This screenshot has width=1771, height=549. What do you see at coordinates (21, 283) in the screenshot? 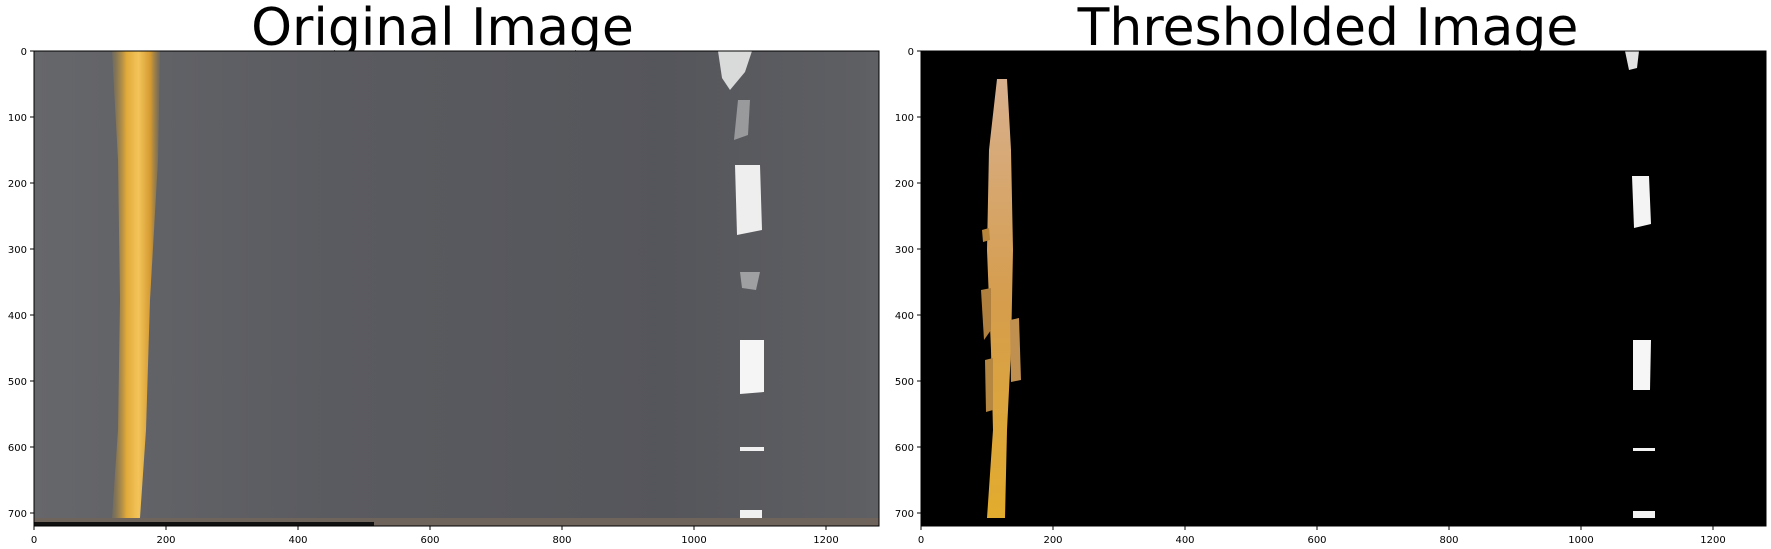
I see `original-y-axis: 0 100 200 300 400 500 600 700` at bounding box center [21, 283].